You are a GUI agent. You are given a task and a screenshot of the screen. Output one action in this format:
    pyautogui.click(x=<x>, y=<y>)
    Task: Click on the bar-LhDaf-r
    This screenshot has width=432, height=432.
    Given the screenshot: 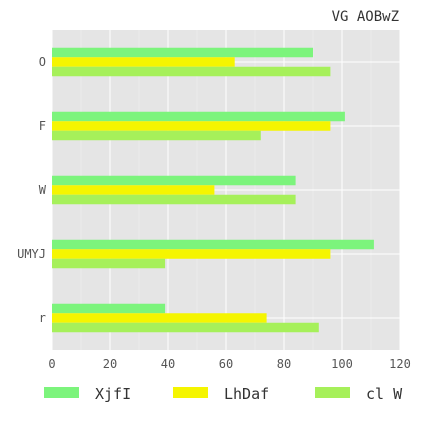 What is the action you would take?
    pyautogui.click(x=159, y=318)
    